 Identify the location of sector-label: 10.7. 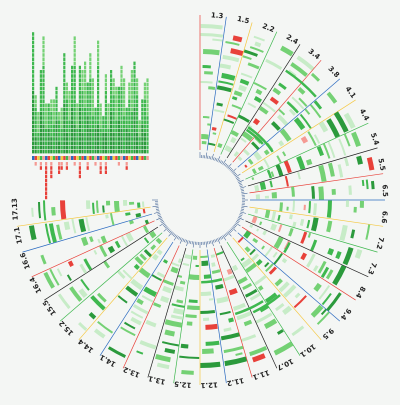
(285, 364).